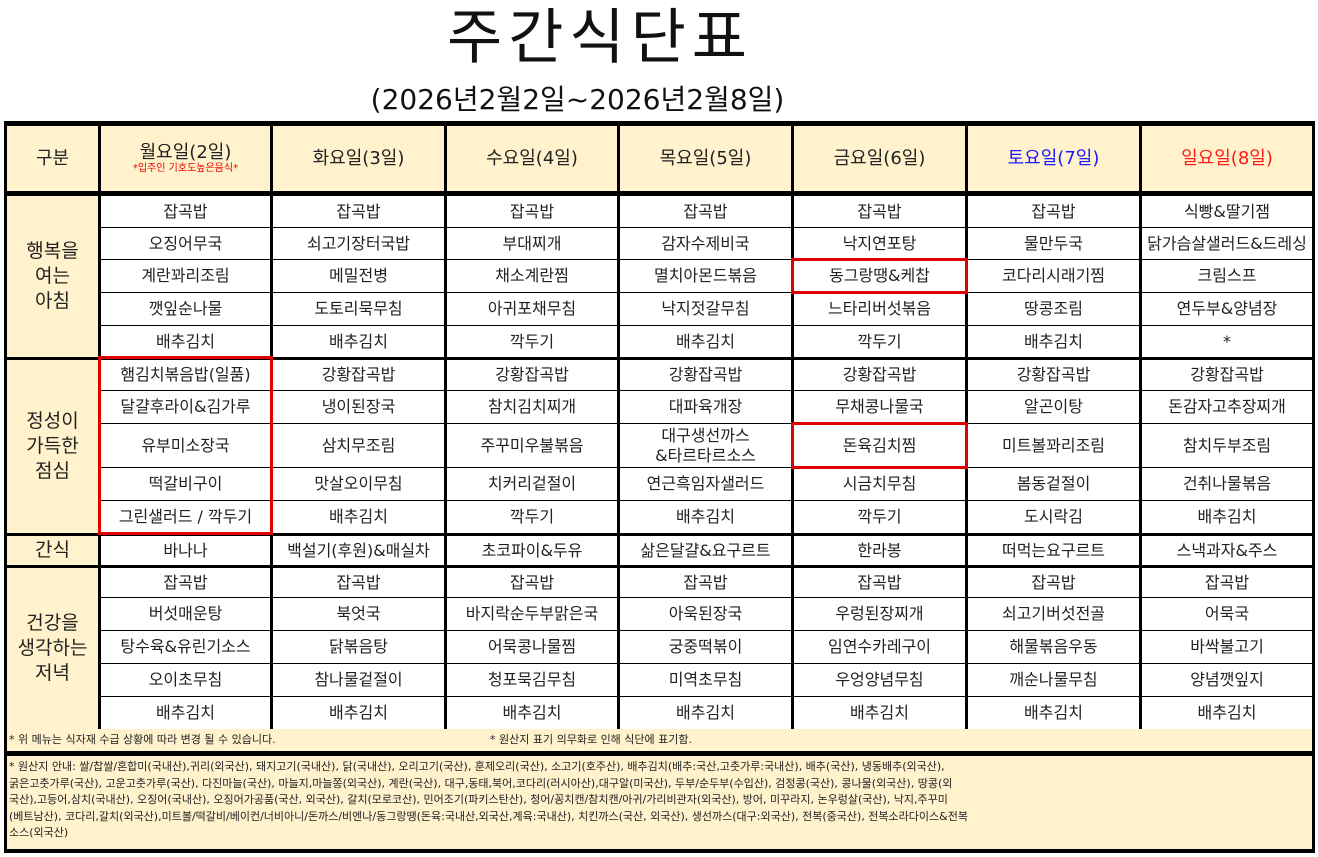  Describe the element at coordinates (705, 647) in the screenshot. I see `menu-item: 궁중떡볶이` at that location.